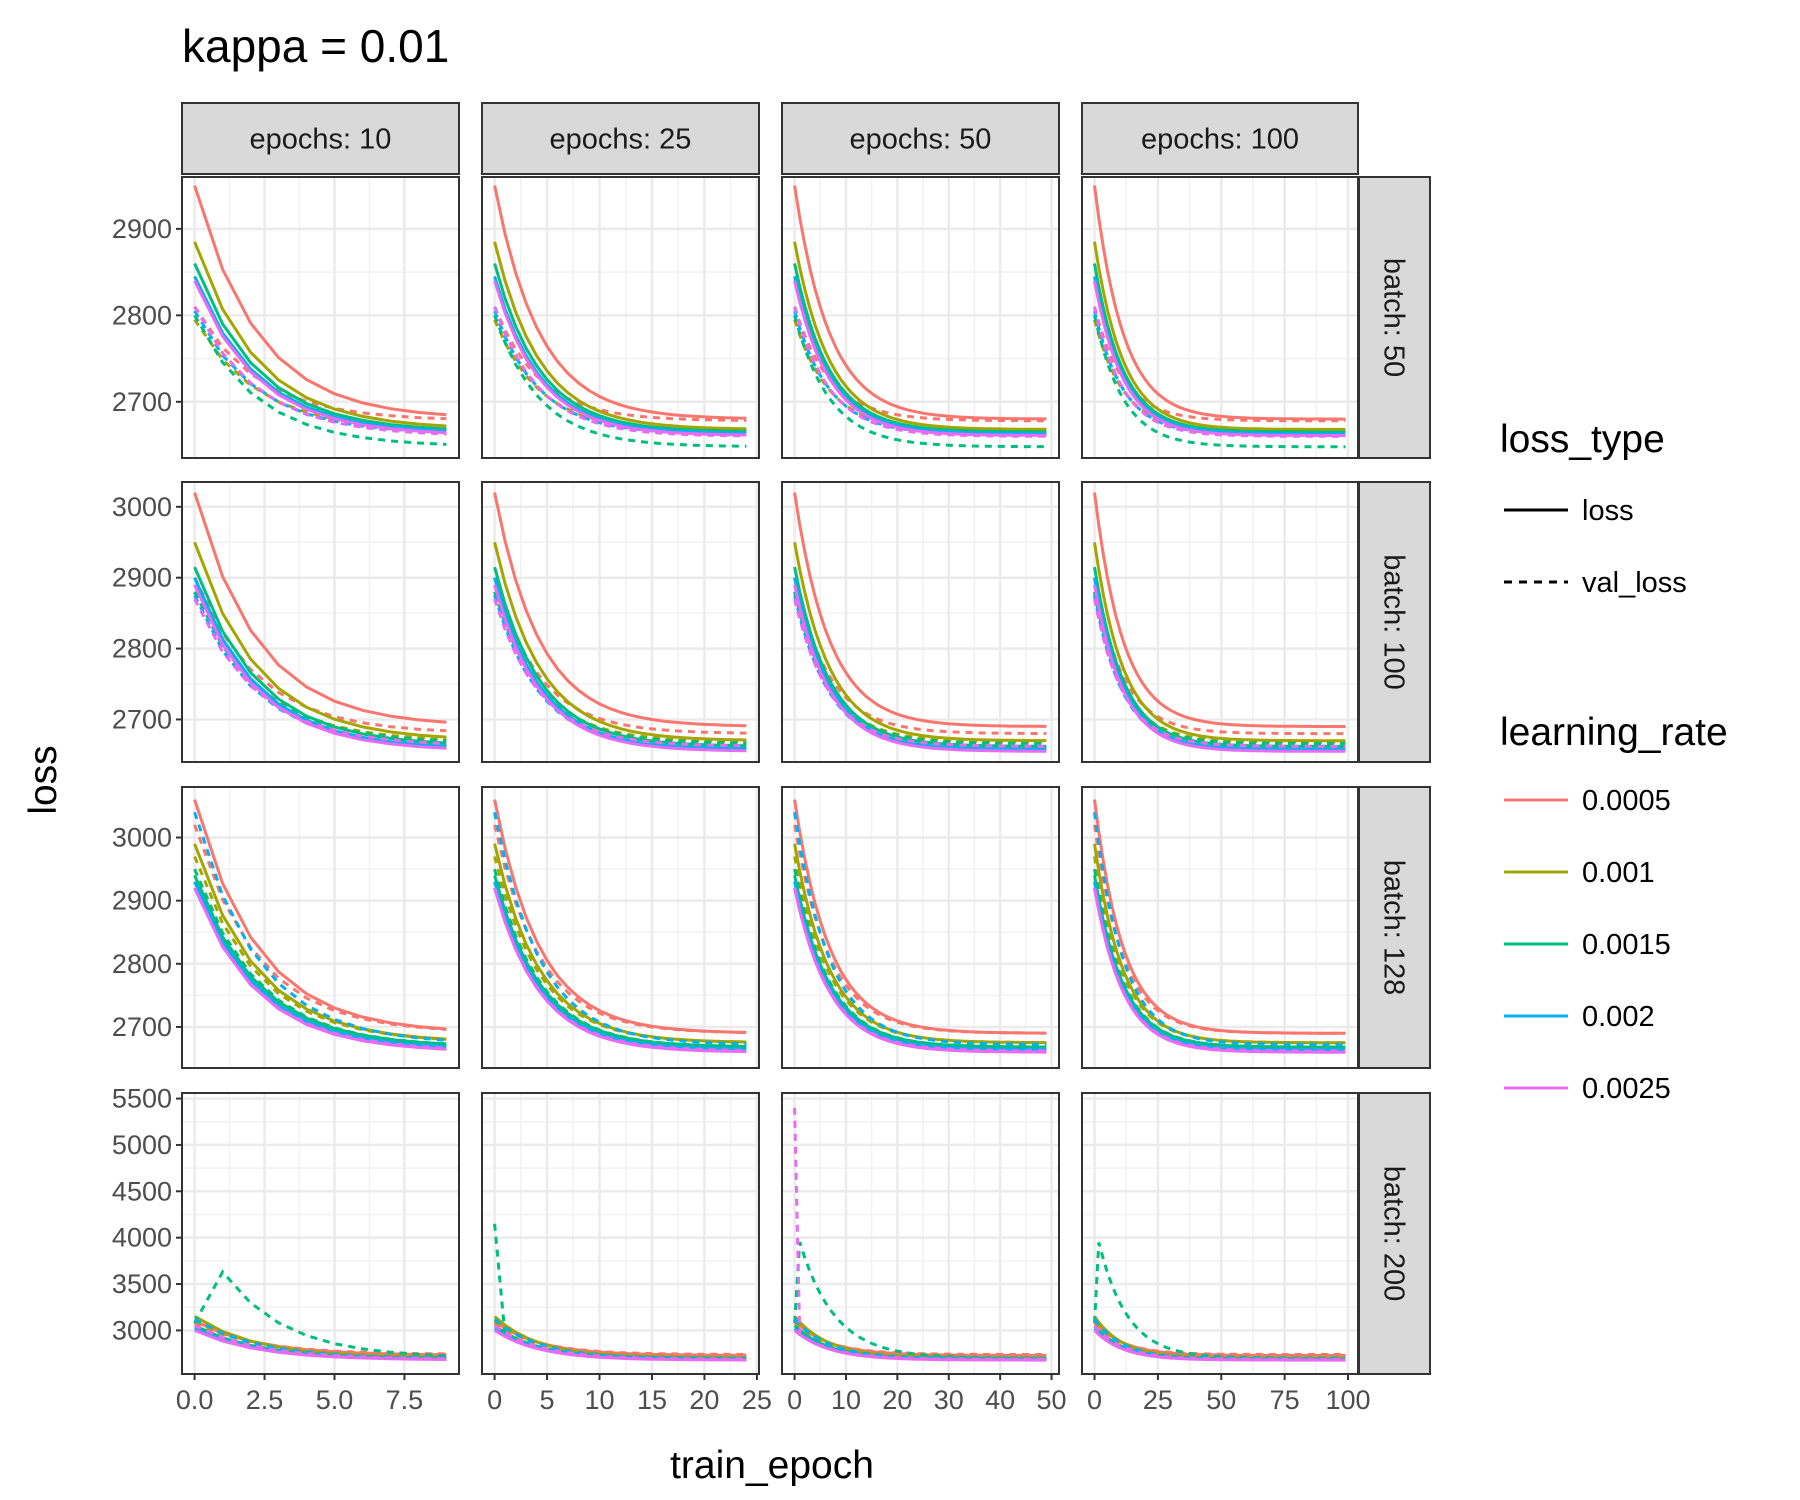 The height and width of the screenshot is (1500, 1800). What do you see at coordinates (1608, 511) in the screenshot?
I see `legend-label: loss` at bounding box center [1608, 511].